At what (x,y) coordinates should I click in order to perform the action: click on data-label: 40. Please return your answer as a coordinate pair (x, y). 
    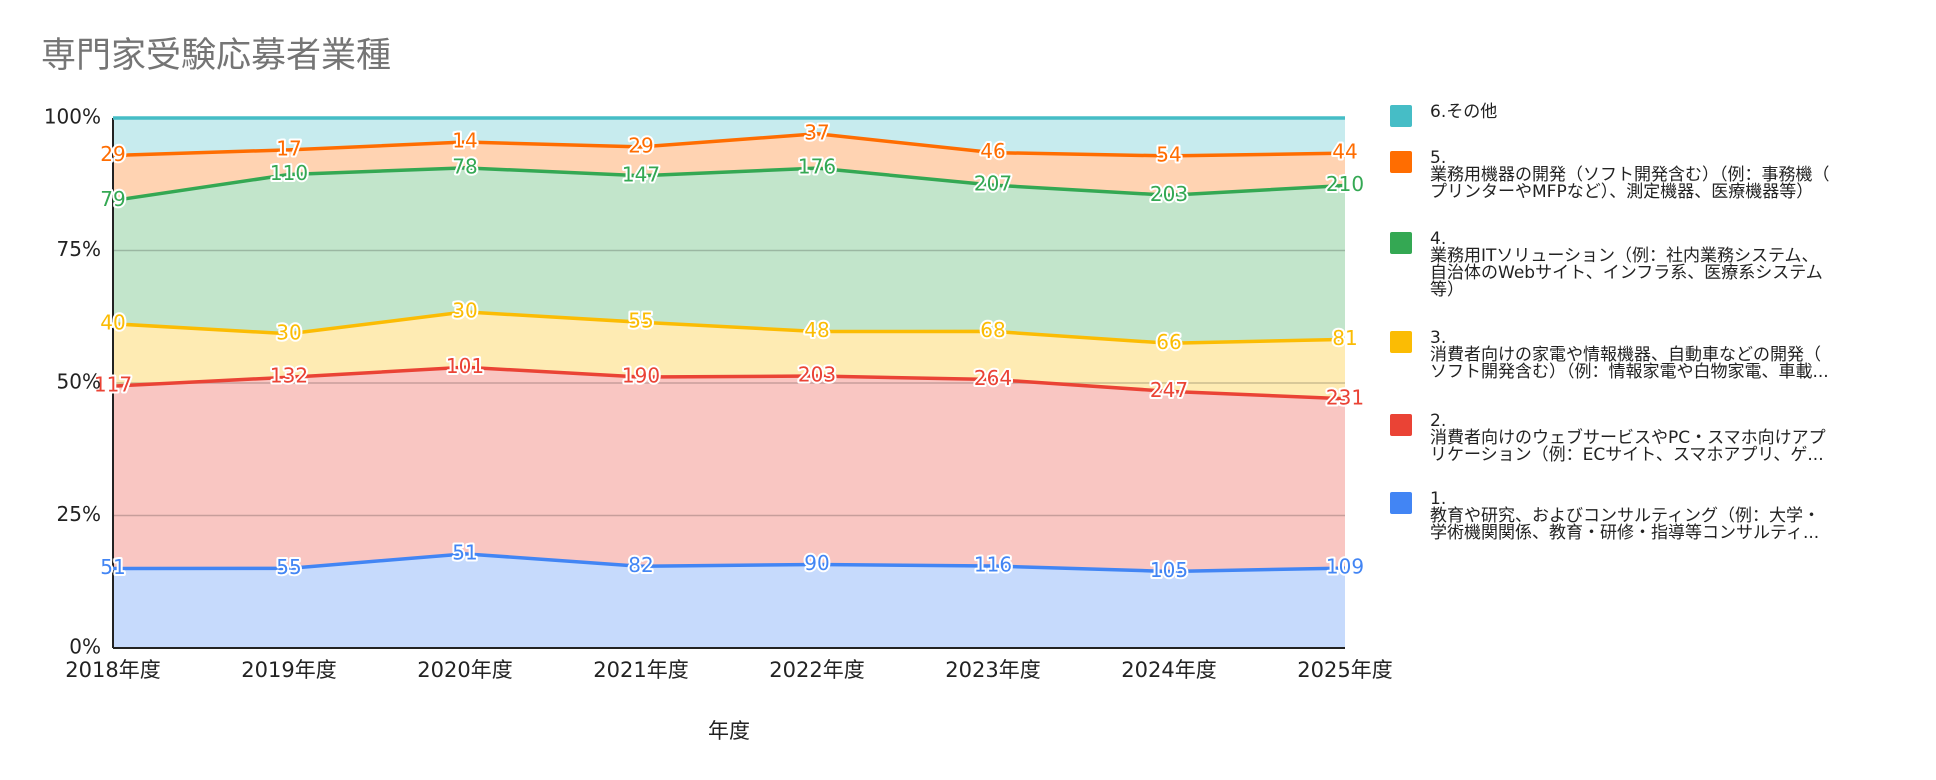
    Looking at the image, I should click on (112, 322).